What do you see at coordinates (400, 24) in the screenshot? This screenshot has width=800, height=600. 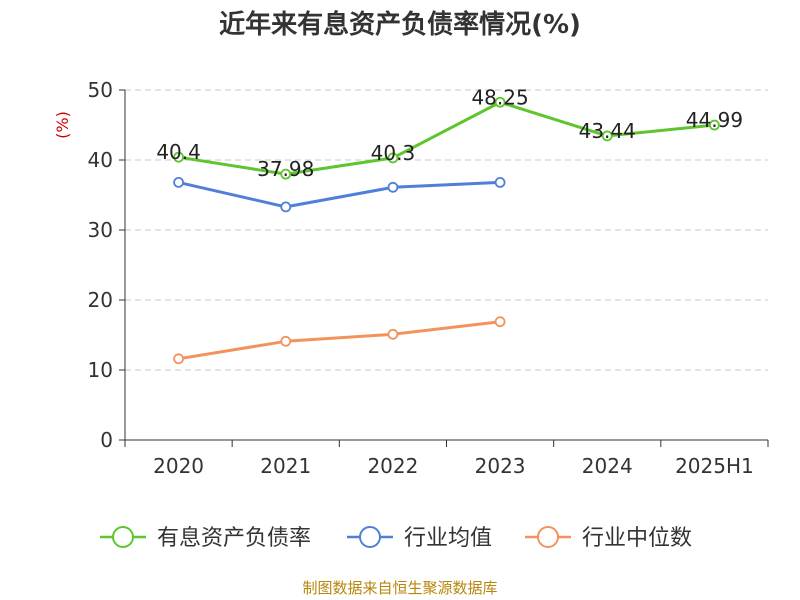 I see `chart-title: 近年来有息资产负债率情况(%)` at bounding box center [400, 24].